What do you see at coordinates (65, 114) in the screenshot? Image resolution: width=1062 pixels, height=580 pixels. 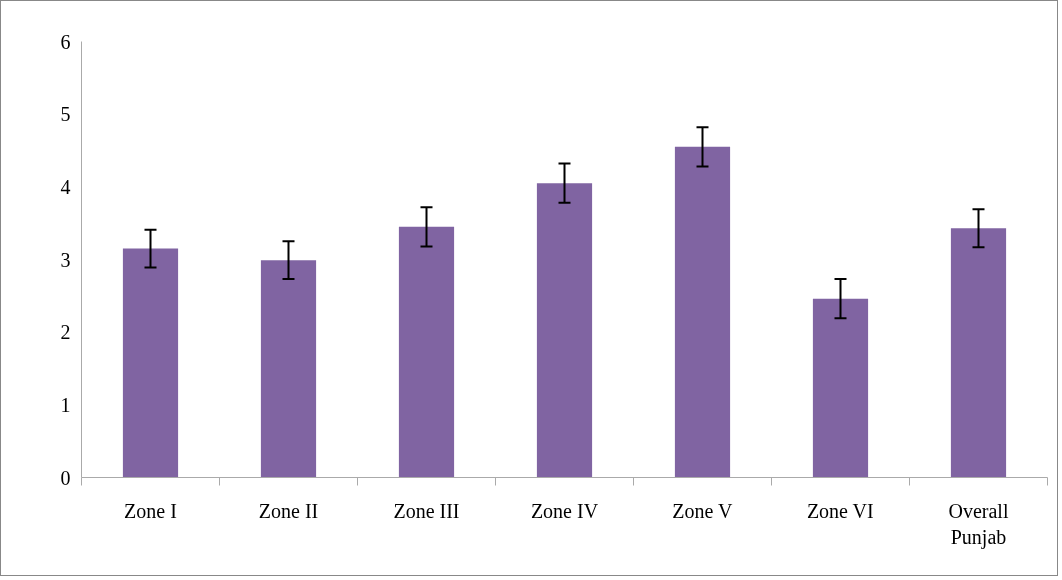 I see `y-tick-label: 5` at bounding box center [65, 114].